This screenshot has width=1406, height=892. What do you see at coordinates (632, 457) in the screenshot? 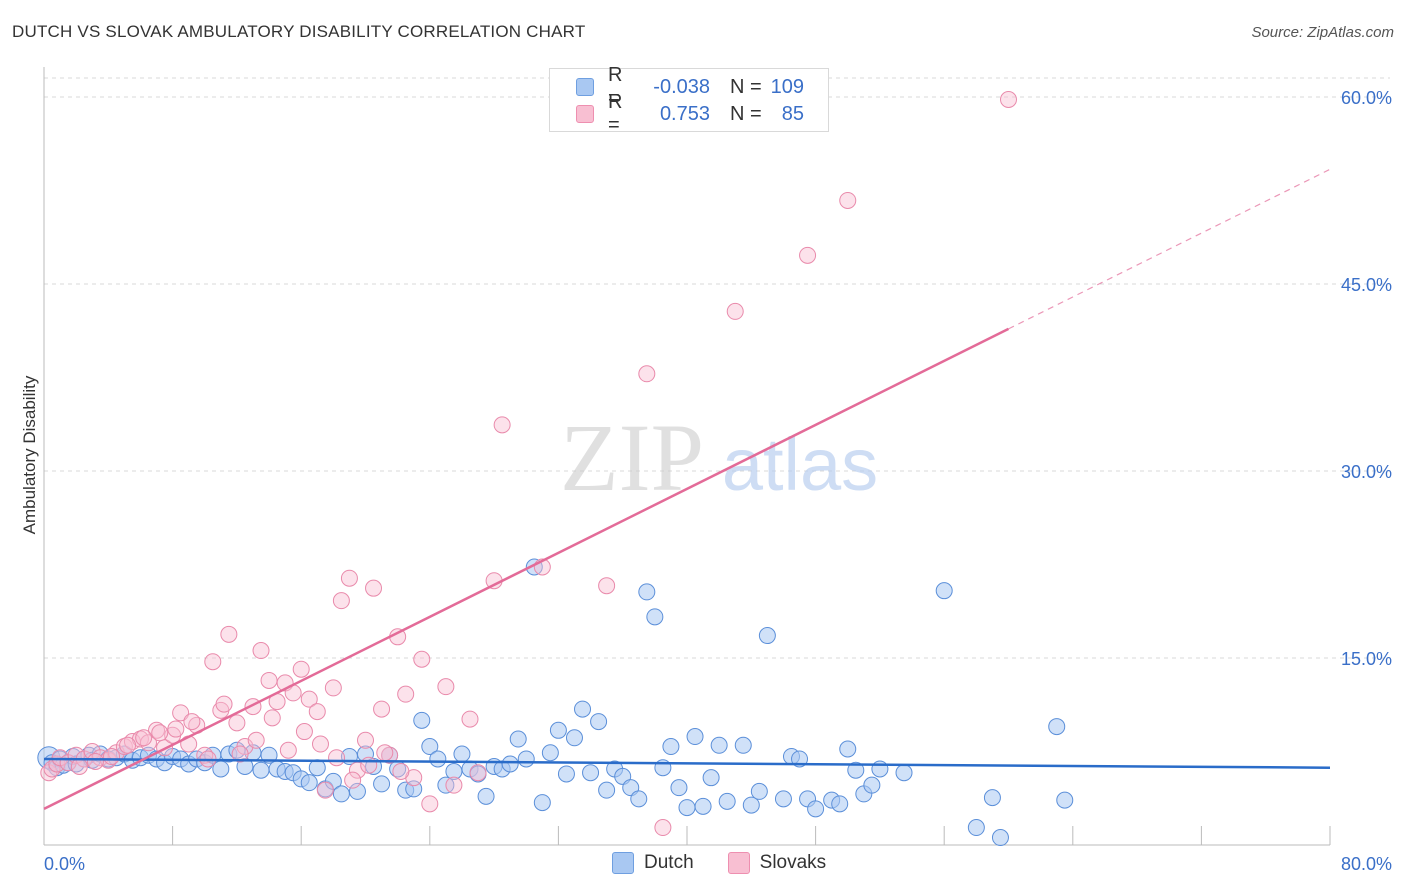
I see `watermark-zip: ZIP` at bounding box center [632, 457].